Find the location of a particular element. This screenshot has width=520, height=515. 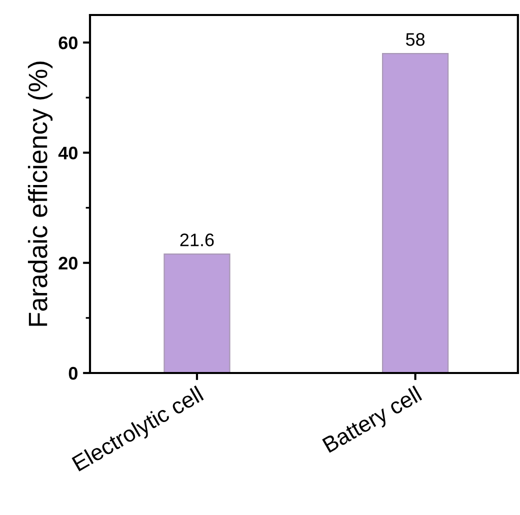

y-tick-label: 0 is located at coordinates (73, 373).